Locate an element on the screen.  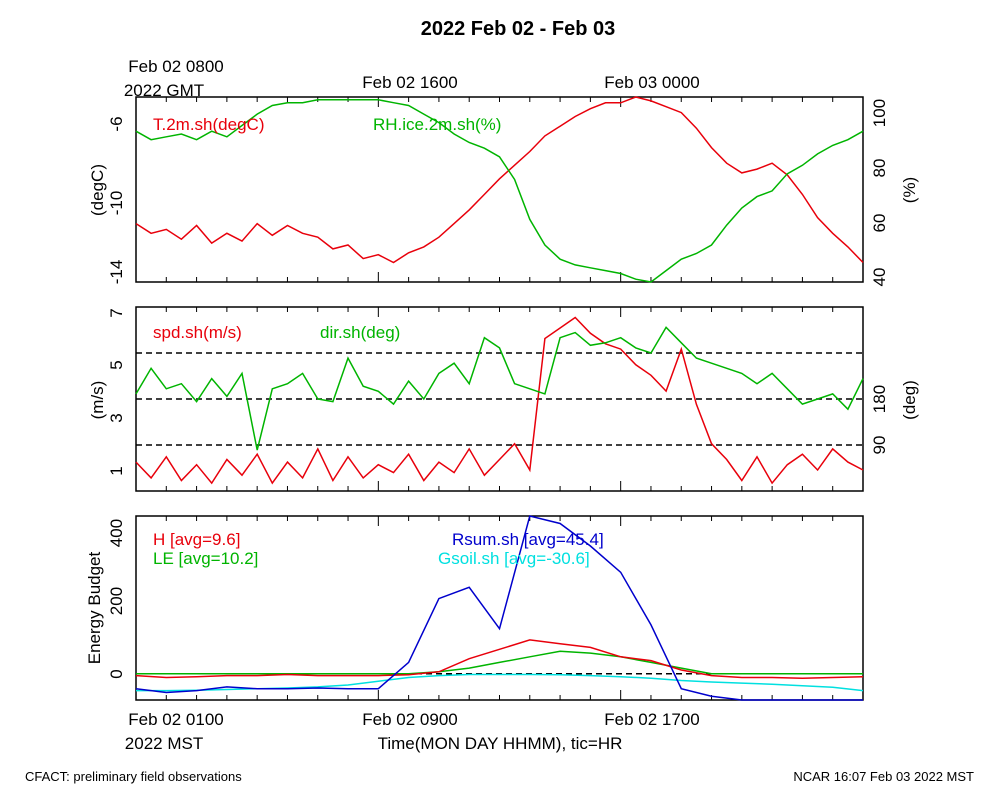
legend-le: LE [avg=10.2] is located at coordinates (205, 558).